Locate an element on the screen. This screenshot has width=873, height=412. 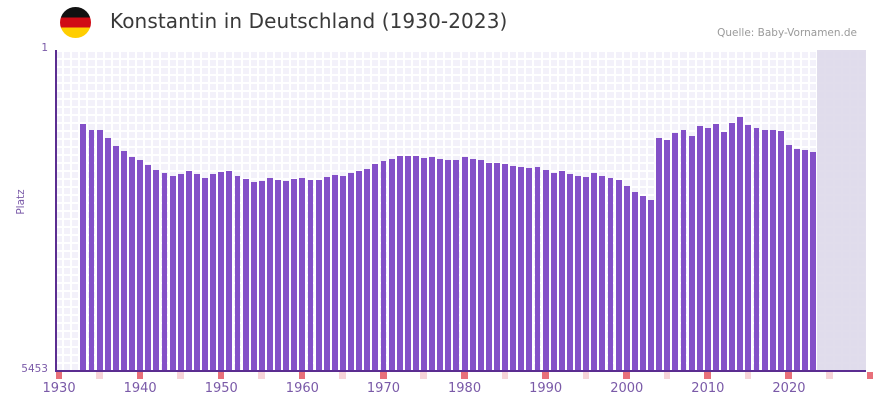
x-axis-label: 1950 is located at coordinates (221, 388).